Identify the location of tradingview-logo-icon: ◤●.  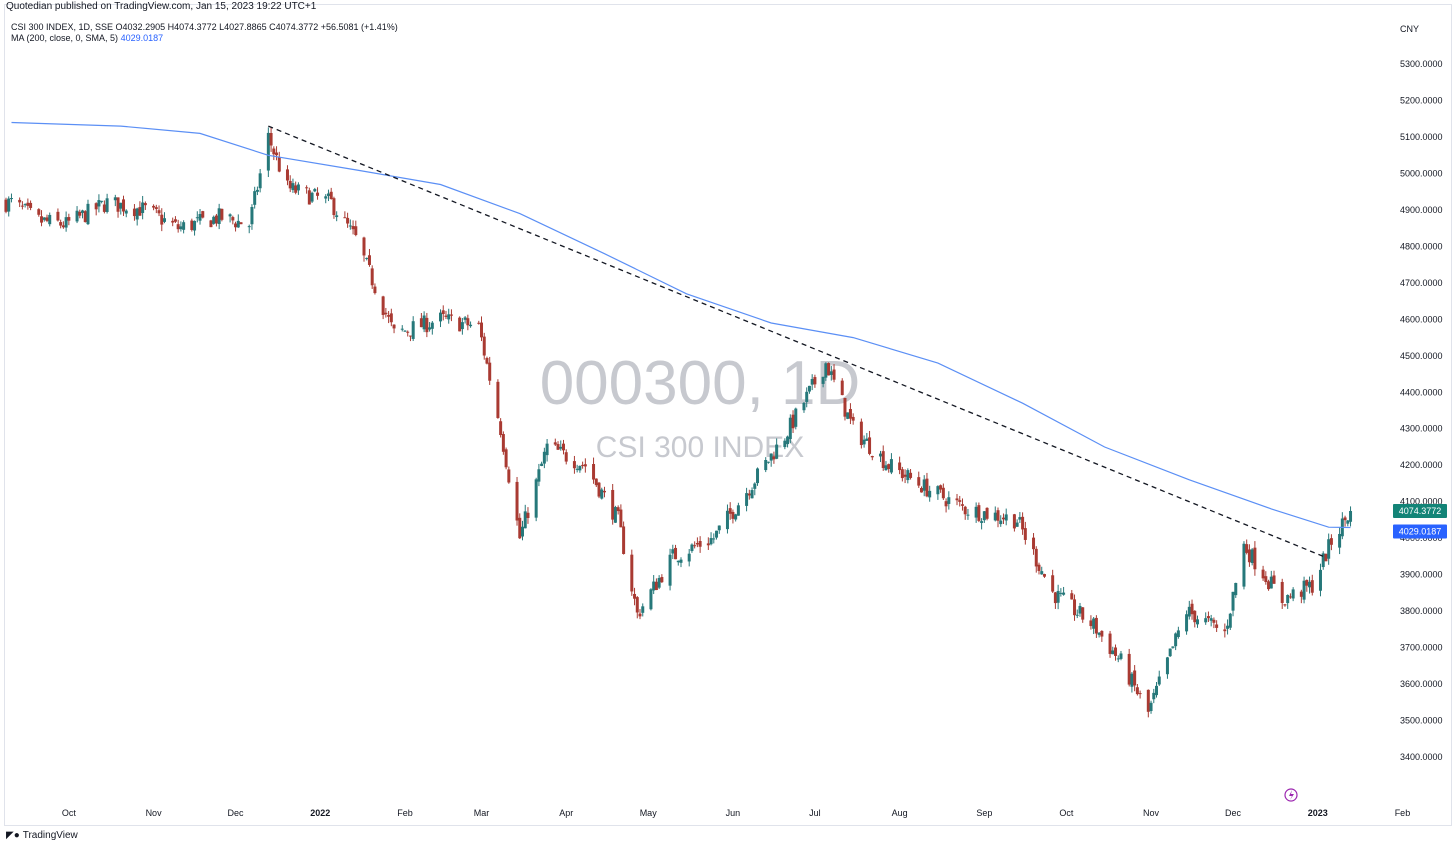
(13, 835).